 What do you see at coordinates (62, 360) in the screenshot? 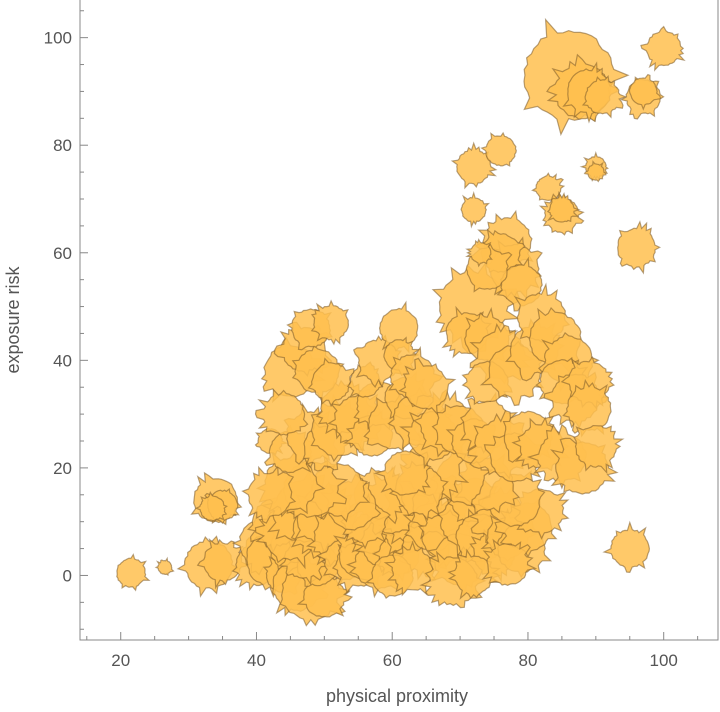
I see `y-tick-label: 40` at bounding box center [62, 360].